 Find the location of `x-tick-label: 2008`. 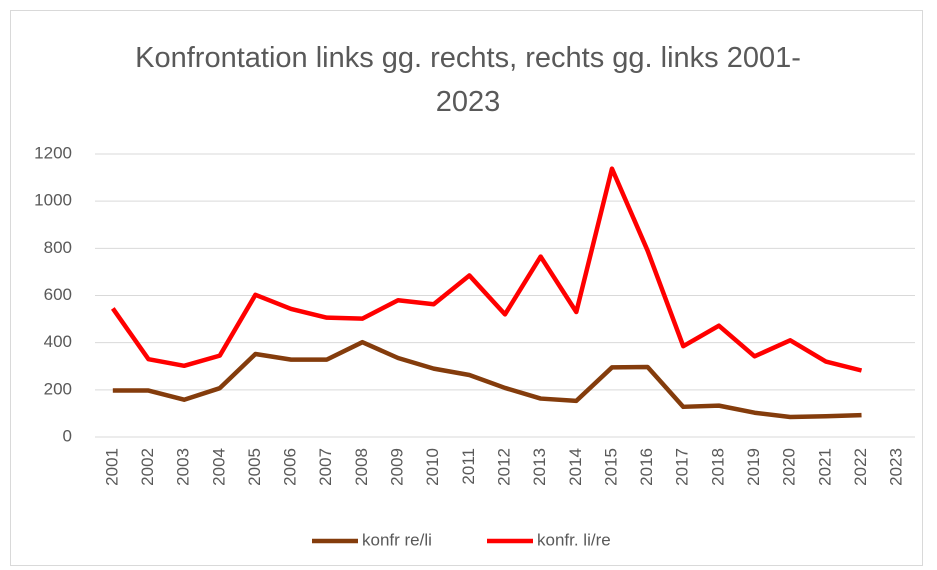

x-tick-label: 2008 is located at coordinates (361, 467).